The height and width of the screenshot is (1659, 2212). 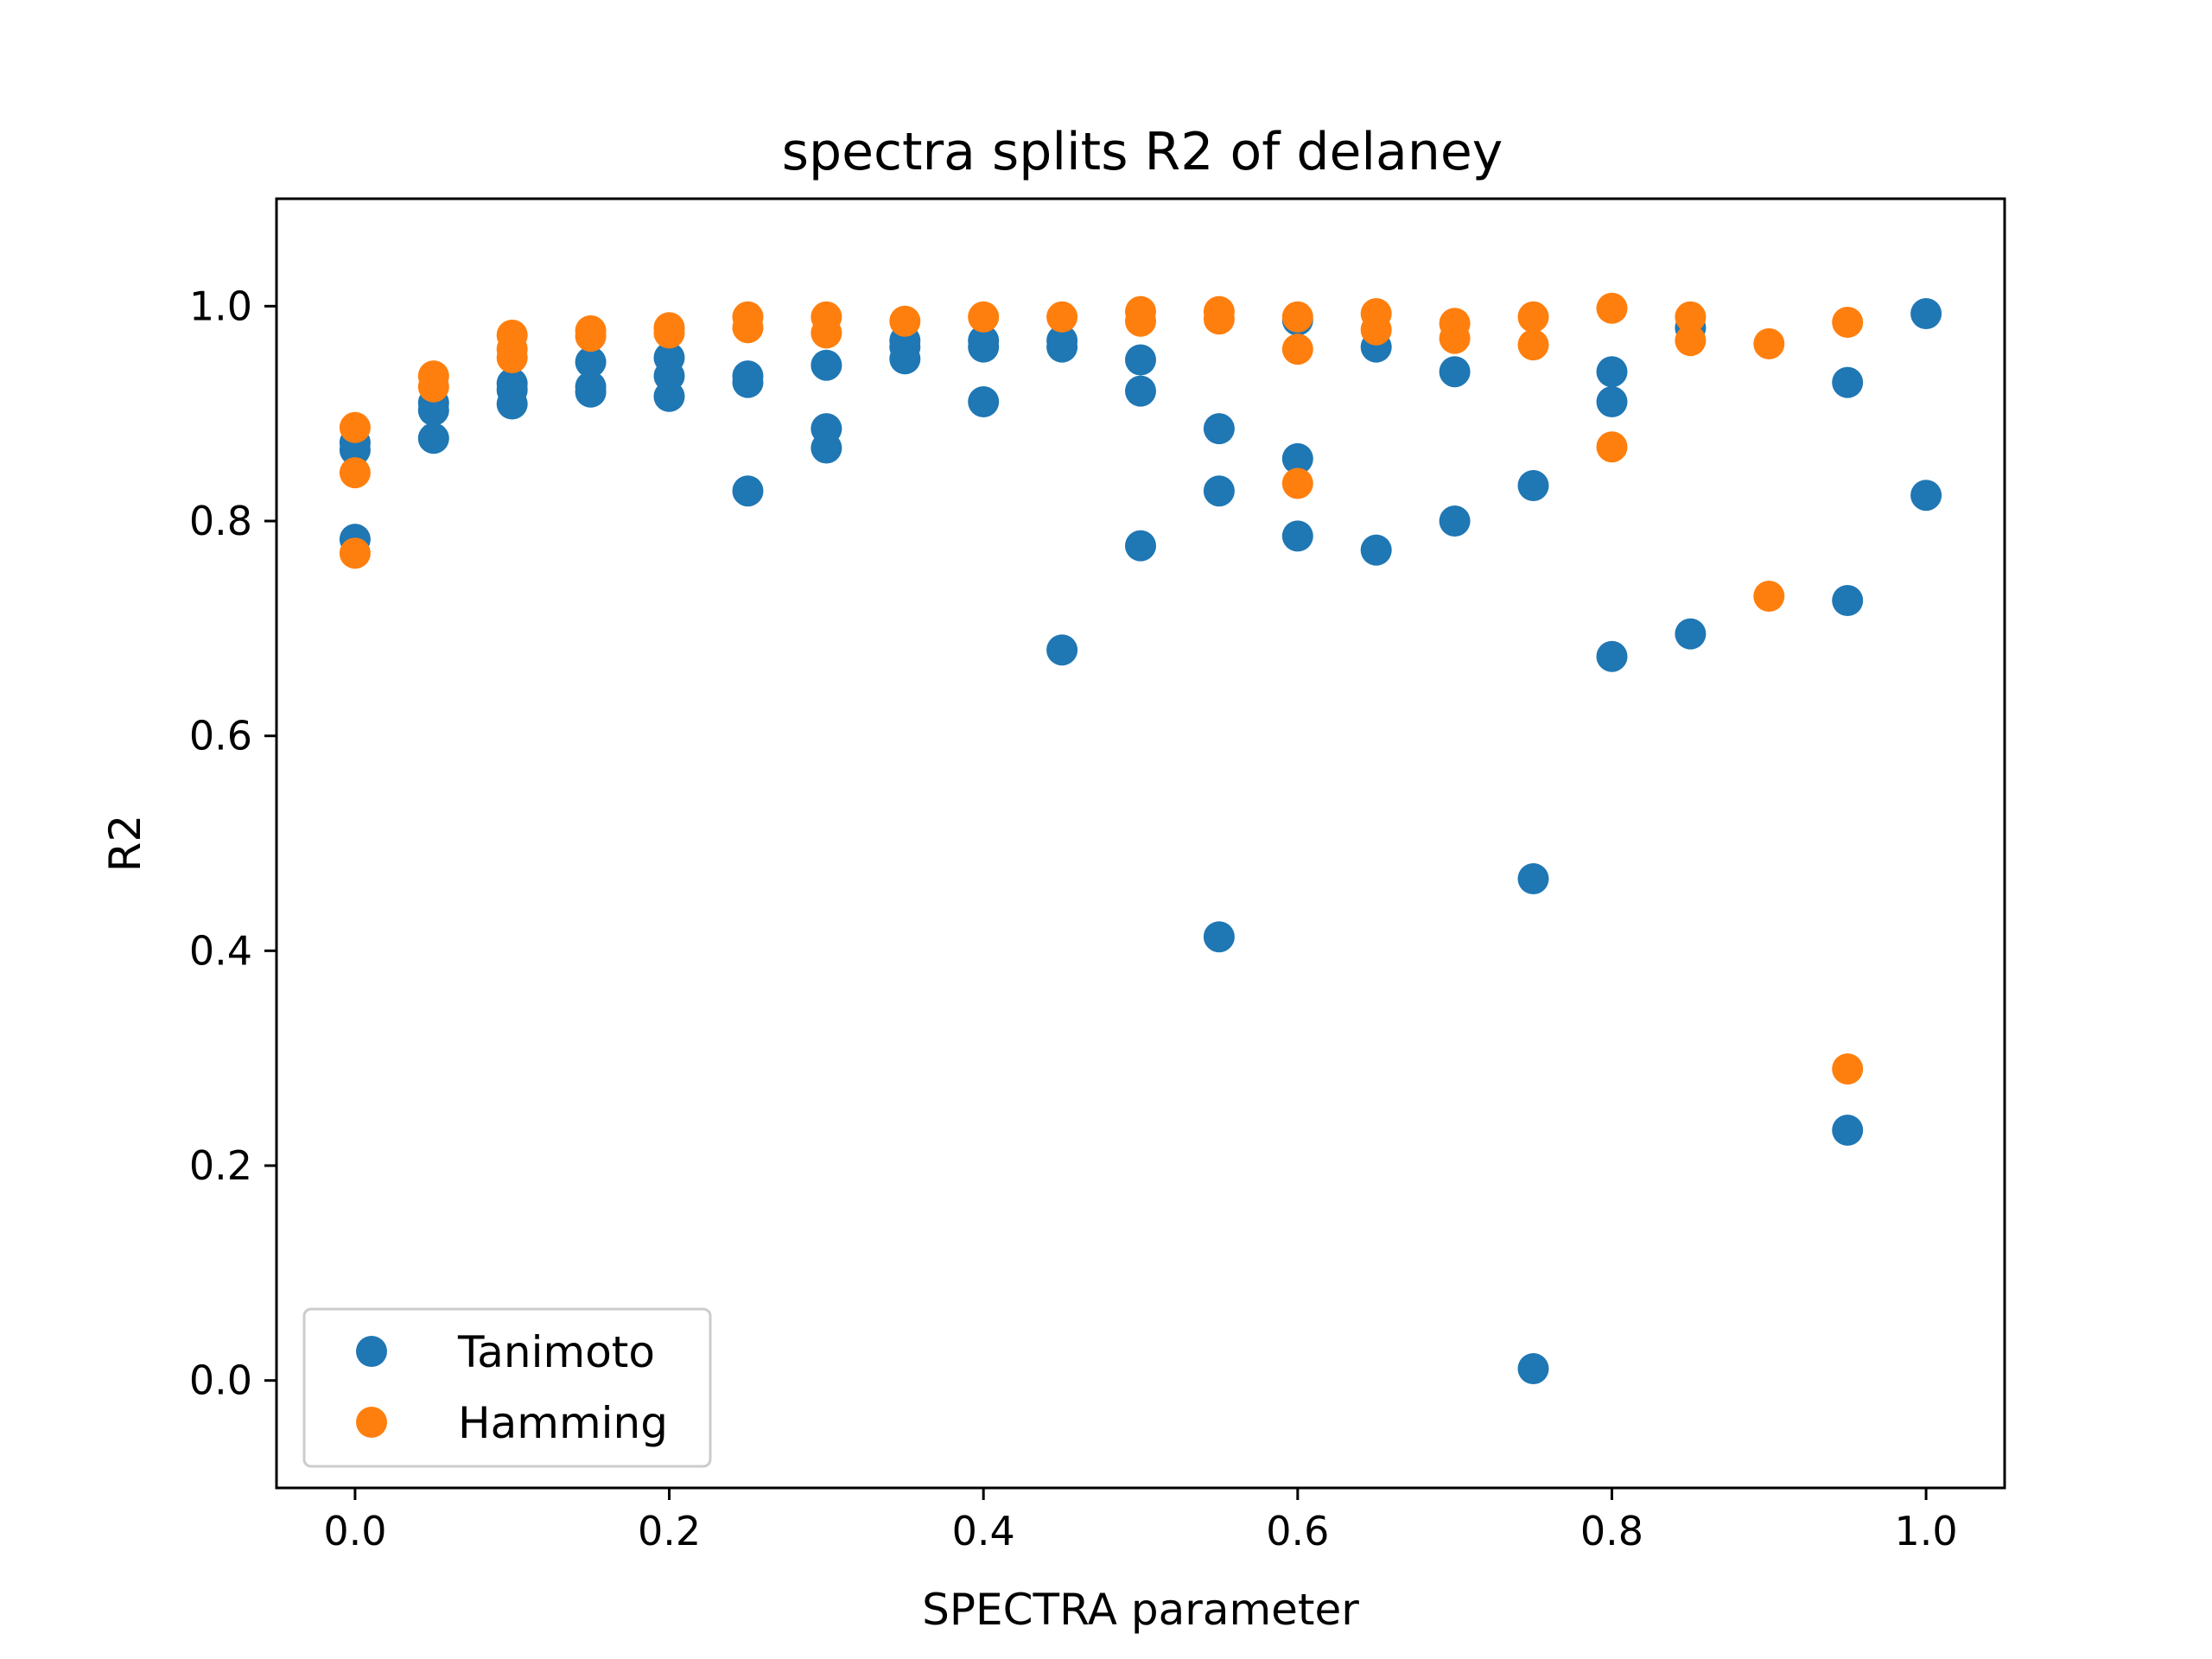 What do you see at coordinates (232, 843) in the screenshot?
I see `y-axis-ticks: 0.0 0.2 0.4 0.6 0.8 1.0` at bounding box center [232, 843].